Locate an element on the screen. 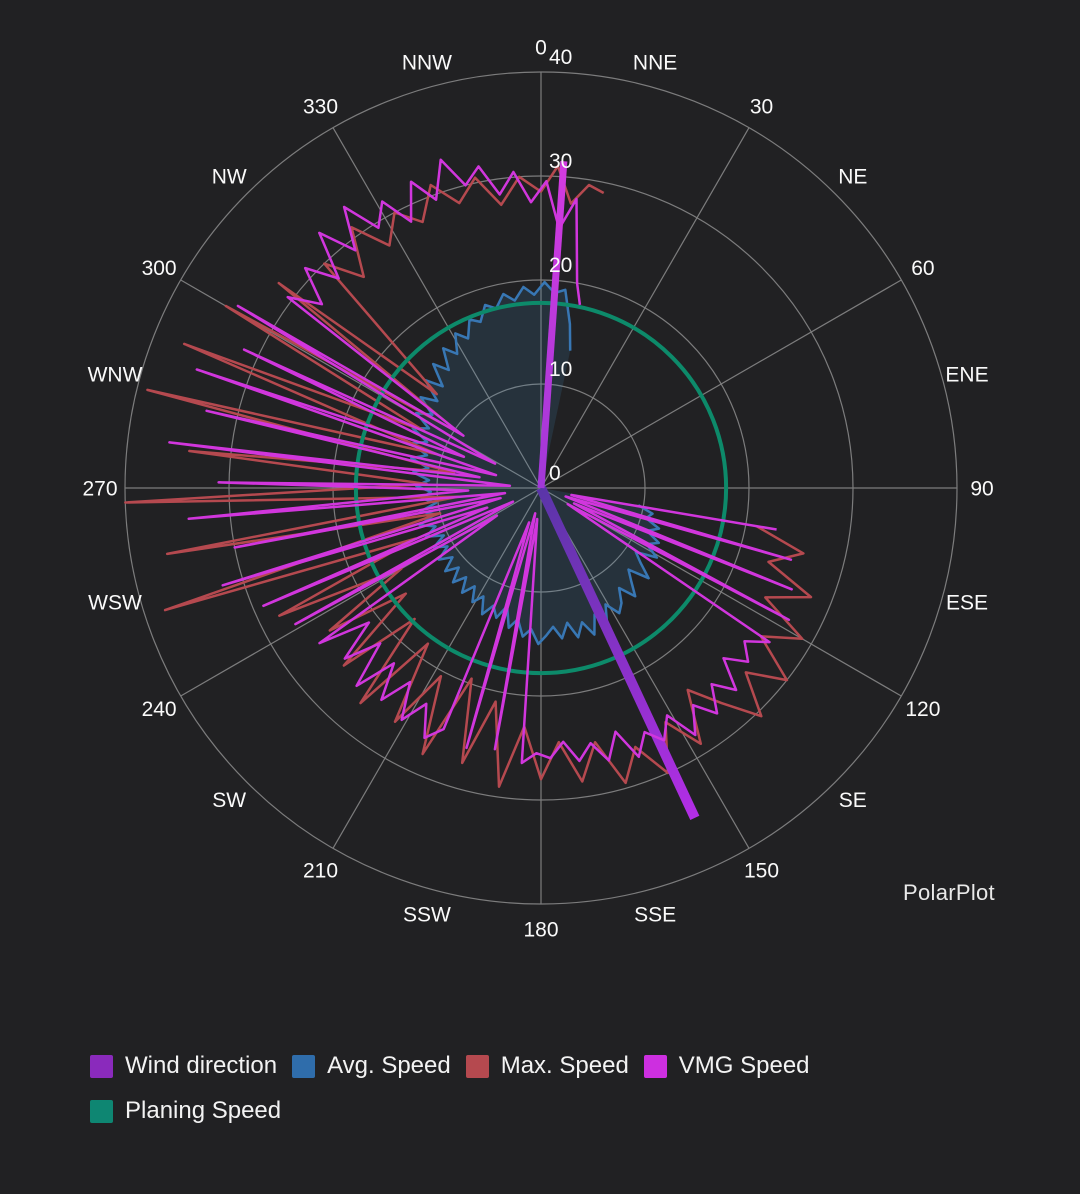 The image size is (1080, 1194). angular-tick-NNW: NNW is located at coordinates (427, 62).